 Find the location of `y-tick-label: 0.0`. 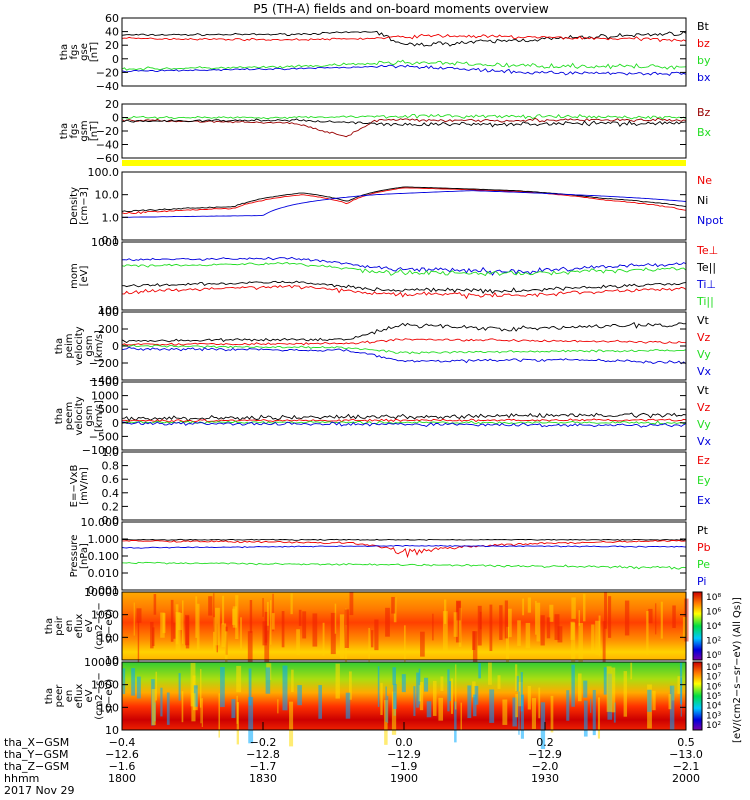

y-tick-label: 0.0 is located at coordinates (111, 520).